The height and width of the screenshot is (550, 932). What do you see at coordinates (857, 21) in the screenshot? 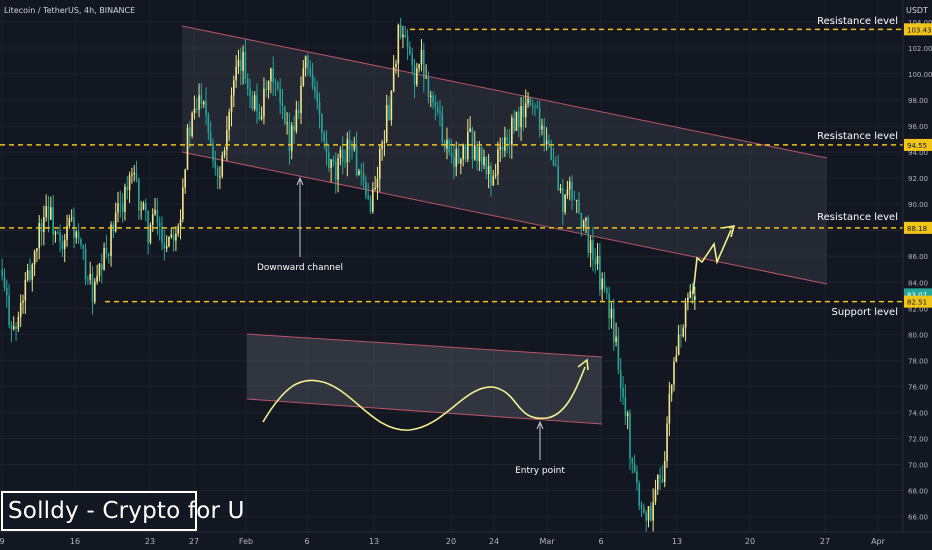
I see `level-label-resistance-1: Resistance level` at bounding box center [857, 21].